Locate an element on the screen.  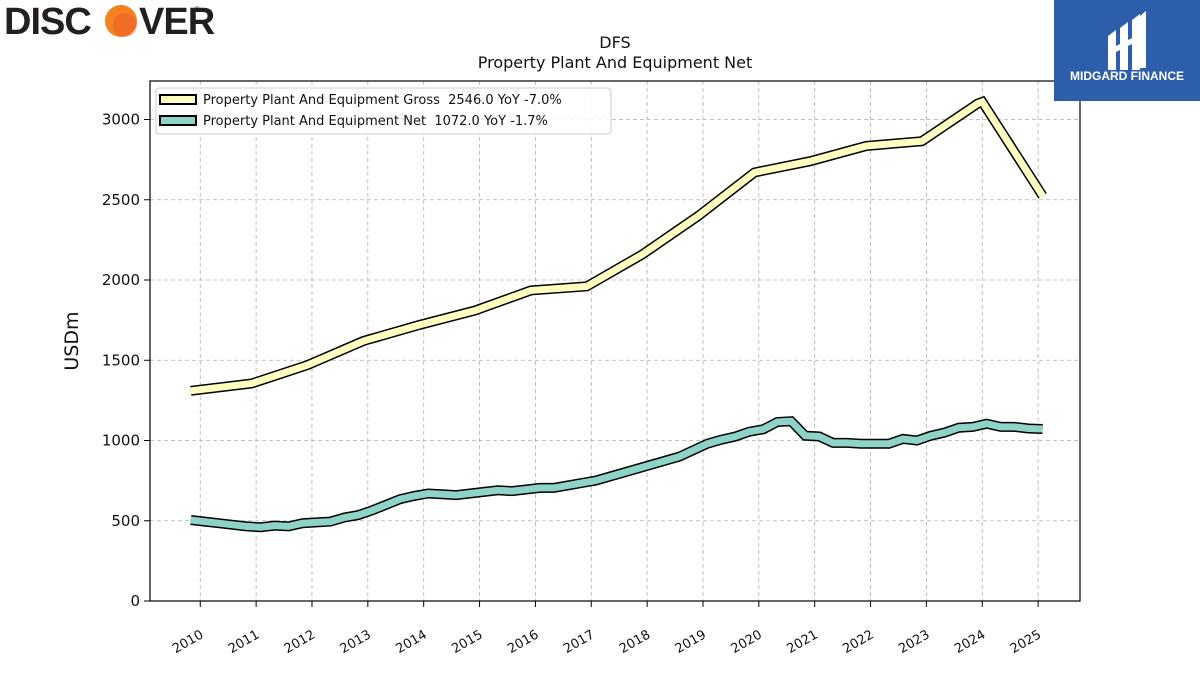
discover-registered-mark: ® is located at coordinates (197, 9).